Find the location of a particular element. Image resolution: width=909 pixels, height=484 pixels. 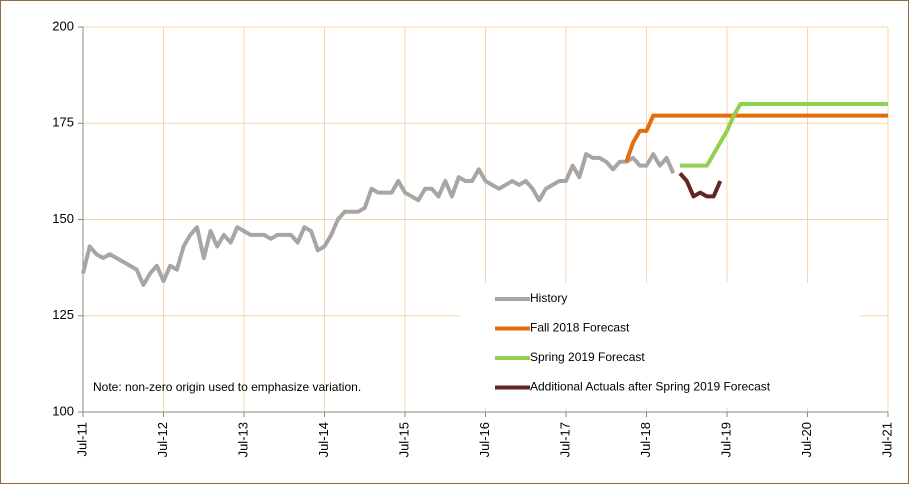

x-tick-label: Jul-12 is located at coordinates (162, 439).